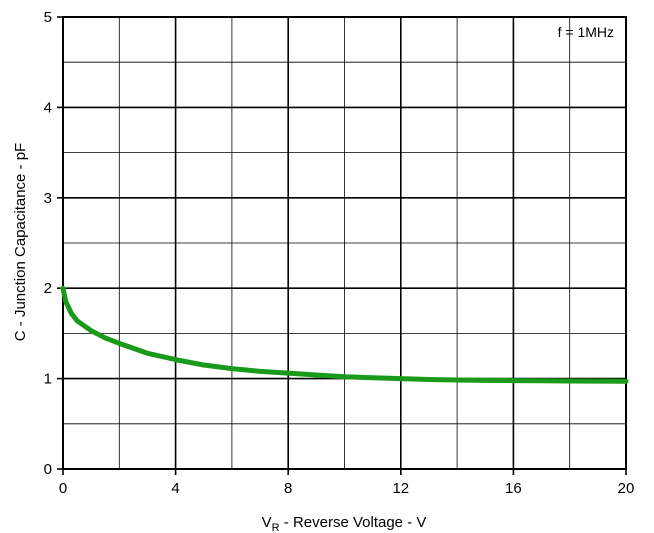 The height and width of the screenshot is (533, 654). Describe the element at coordinates (48, 243) in the screenshot. I see `y-tick-labels: 0 1 2 3 4 5` at that location.